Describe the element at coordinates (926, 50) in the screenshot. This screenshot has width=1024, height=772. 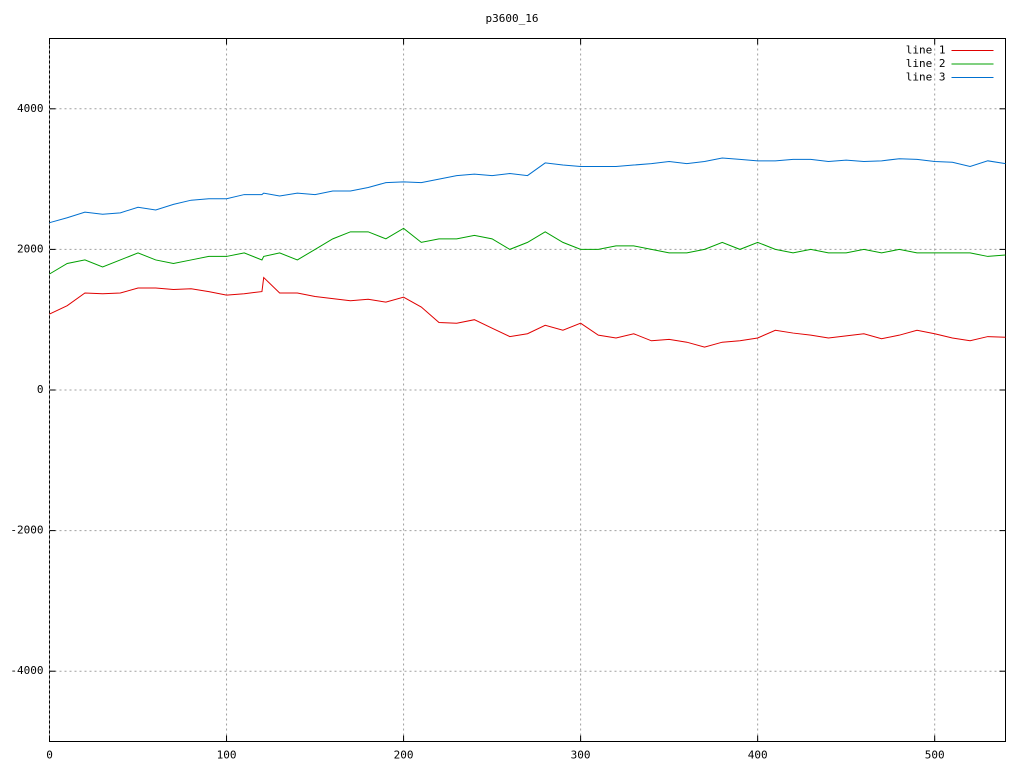
I see `legend-label: line 1` at that location.